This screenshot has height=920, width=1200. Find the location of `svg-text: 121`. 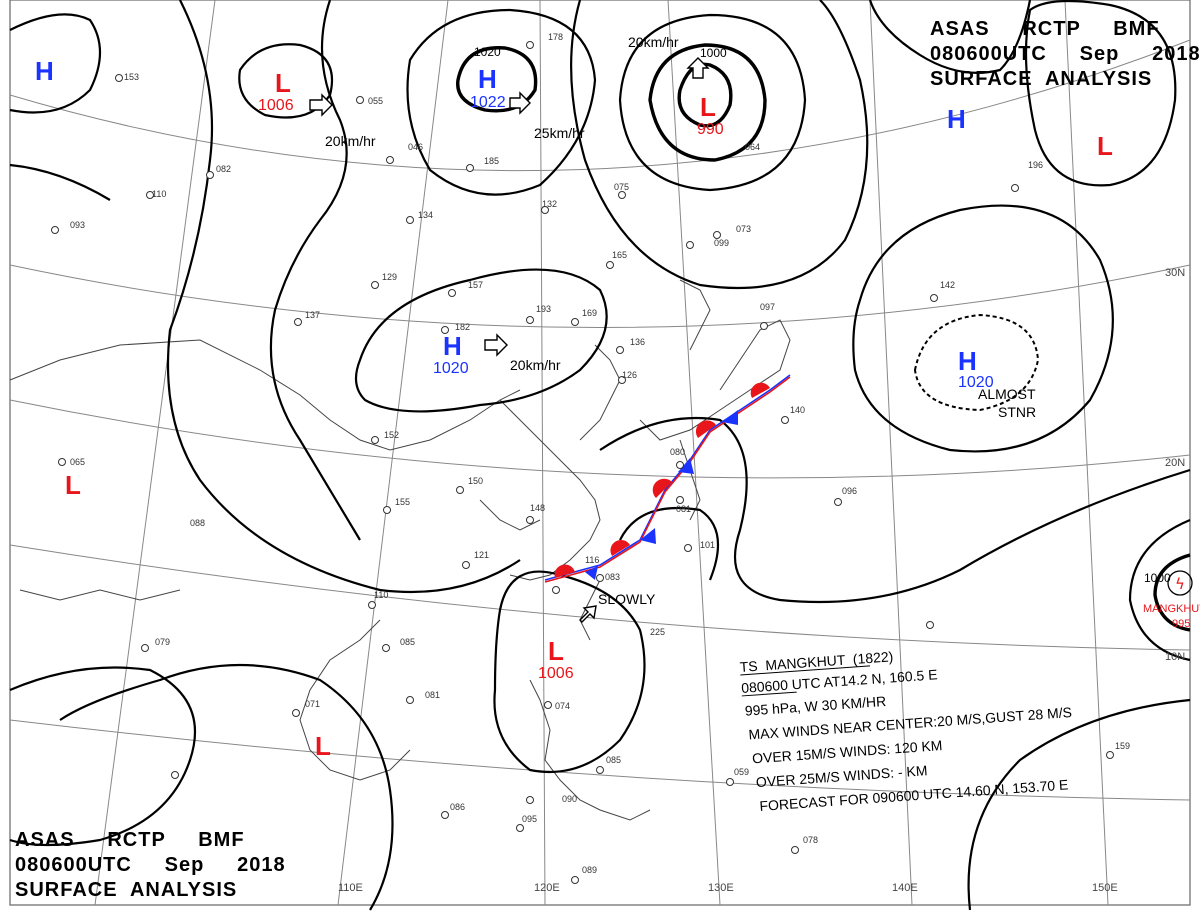

svg-text: 121 is located at coordinates (481, 555).